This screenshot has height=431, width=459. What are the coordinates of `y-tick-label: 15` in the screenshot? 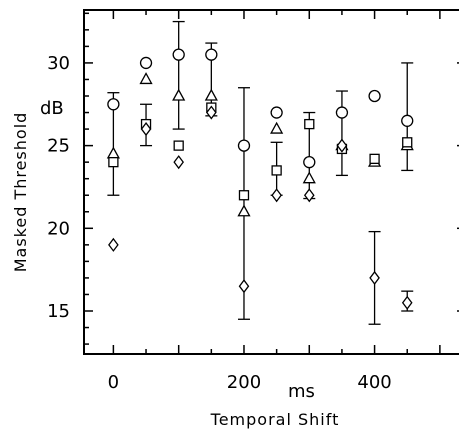 It's located at (58, 311).